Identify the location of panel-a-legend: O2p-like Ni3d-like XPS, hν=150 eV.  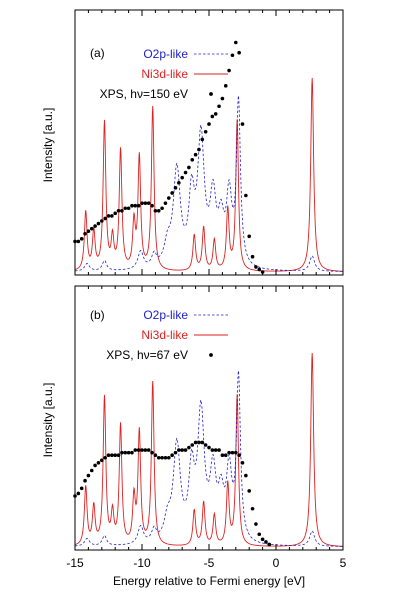
(164, 74).